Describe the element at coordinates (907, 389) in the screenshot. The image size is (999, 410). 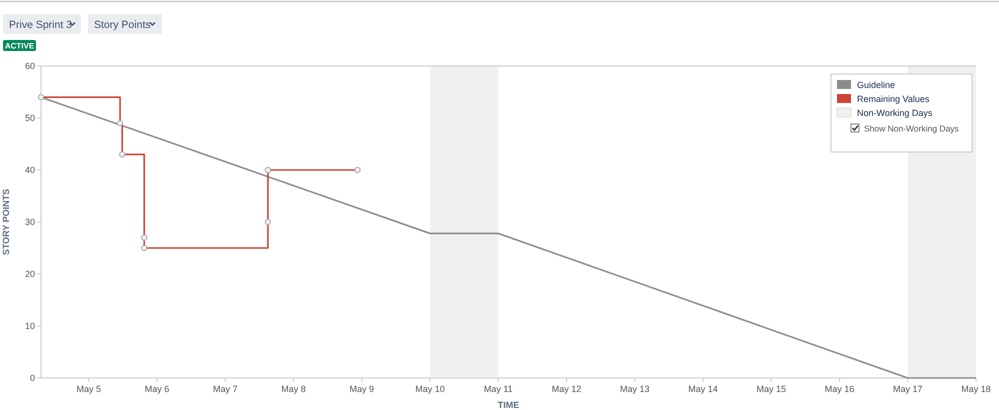
I see `x-tick-label: May 17` at that location.